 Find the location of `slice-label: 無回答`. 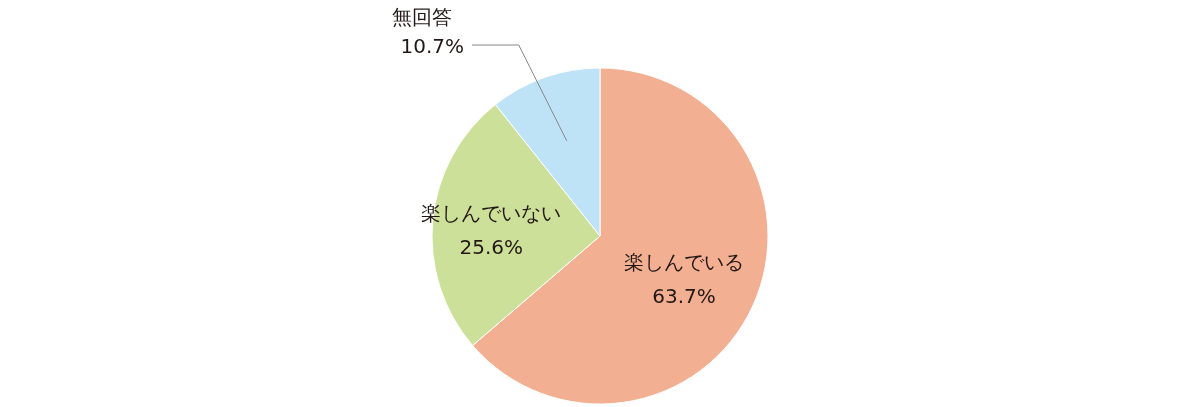

slice-label: 無回答 is located at coordinates (422, 17).